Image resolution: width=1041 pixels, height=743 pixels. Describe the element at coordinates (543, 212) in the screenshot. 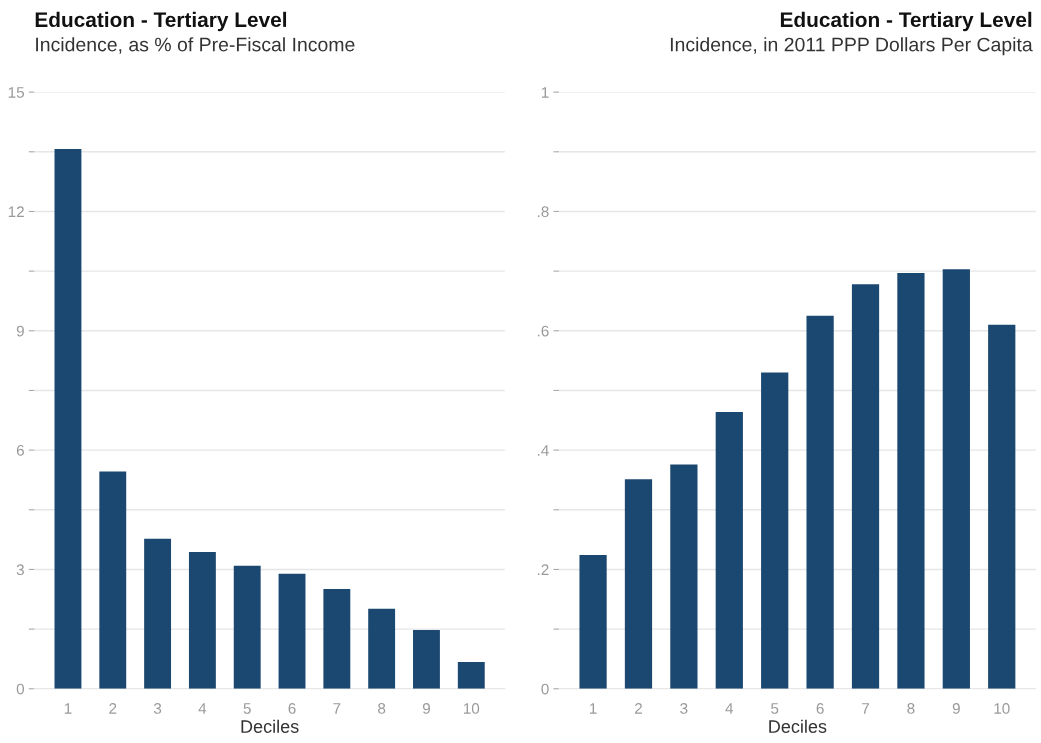

I see `y-tick-label: .8` at that location.